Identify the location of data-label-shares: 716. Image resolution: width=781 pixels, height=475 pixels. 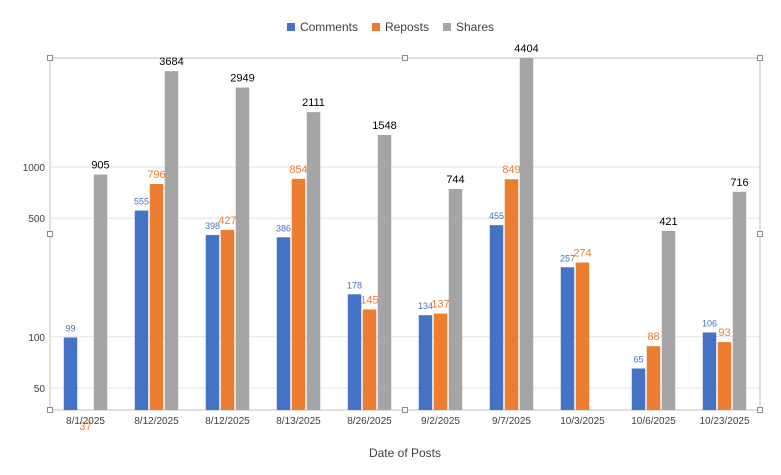
(739, 183).